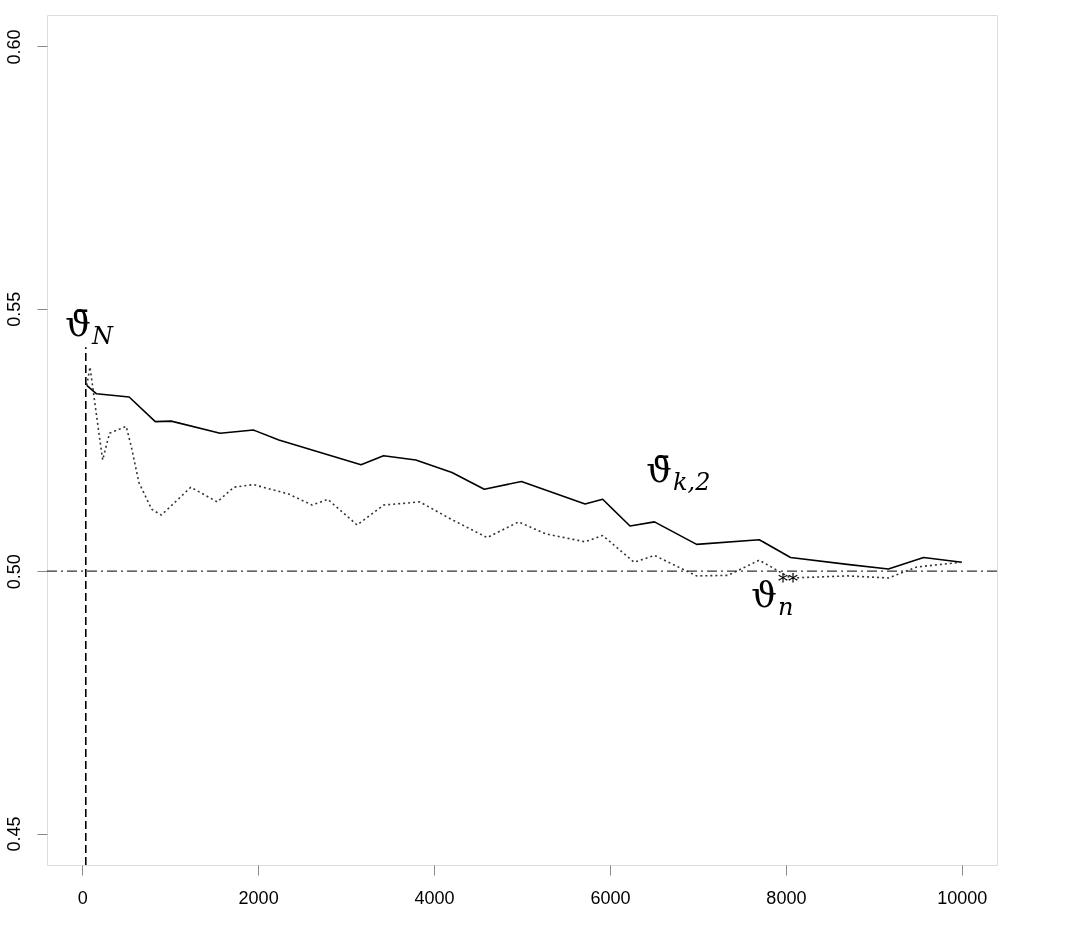 The image size is (1071, 951). I want to click on y-tick-label: 0.45, so click(13, 834).